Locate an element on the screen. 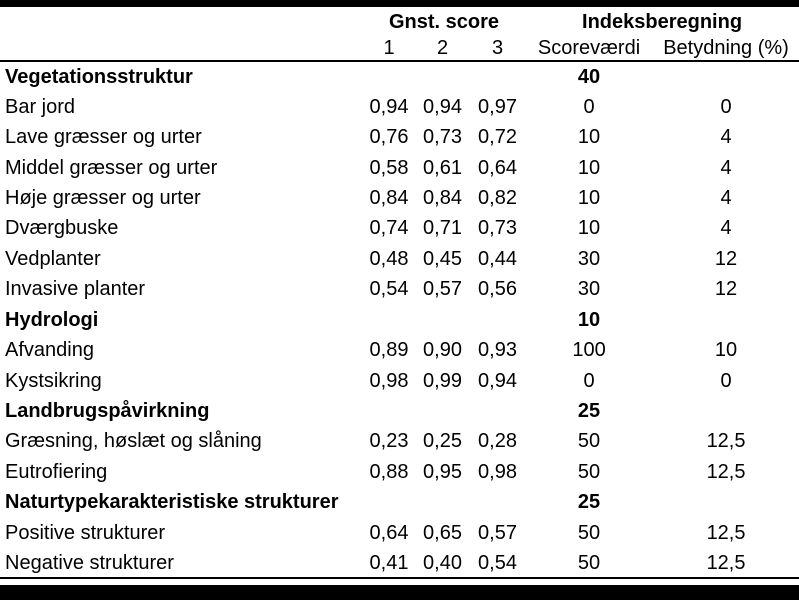 The image size is (799, 600). table-row: Hydrologi 10 is located at coordinates (399, 320).